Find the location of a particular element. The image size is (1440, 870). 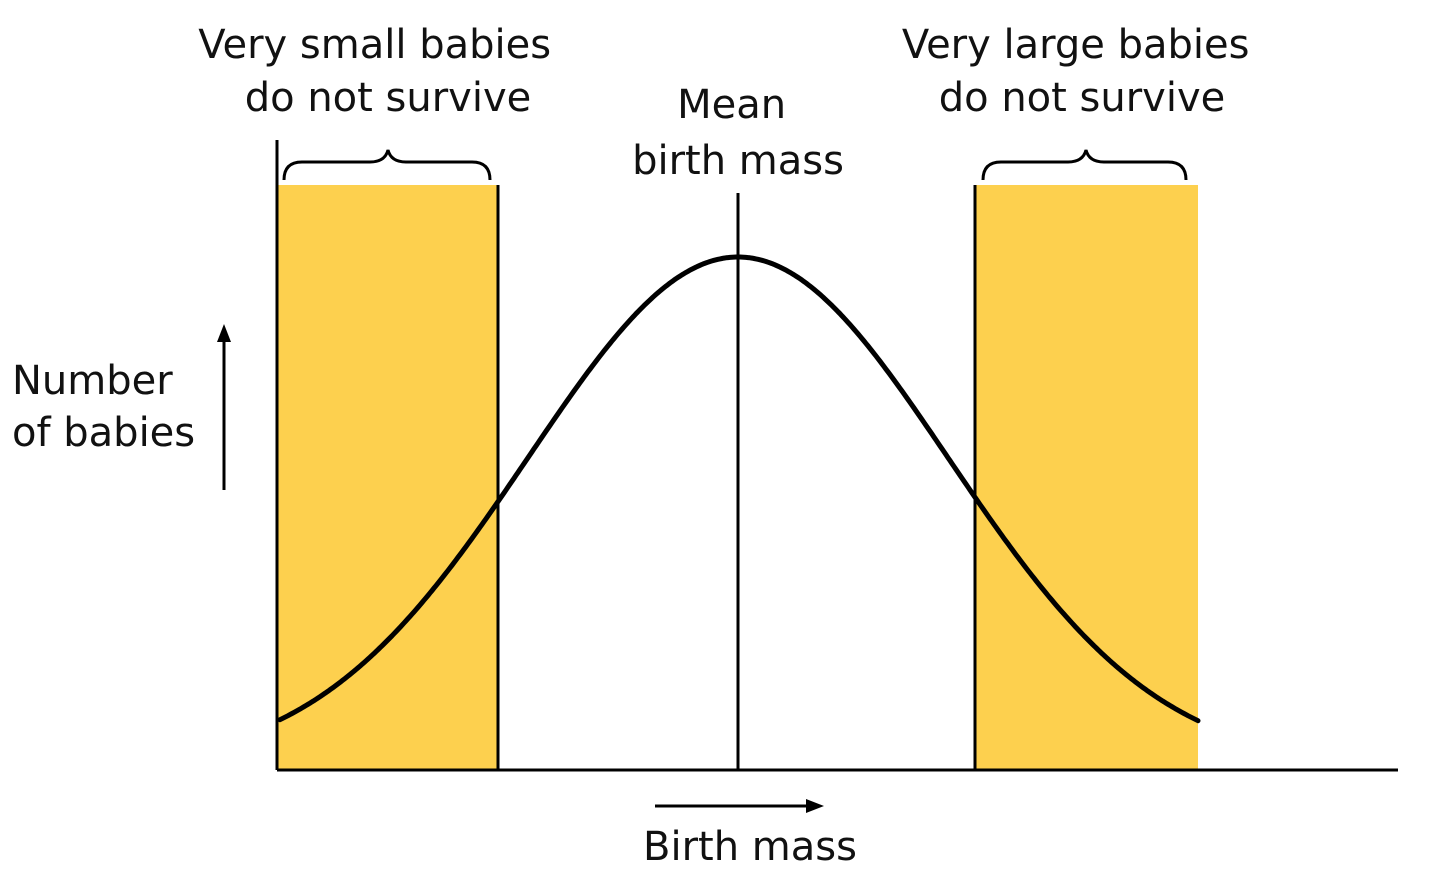

left-region-label: Very small babies do not survive is located at coordinates (381, 71).